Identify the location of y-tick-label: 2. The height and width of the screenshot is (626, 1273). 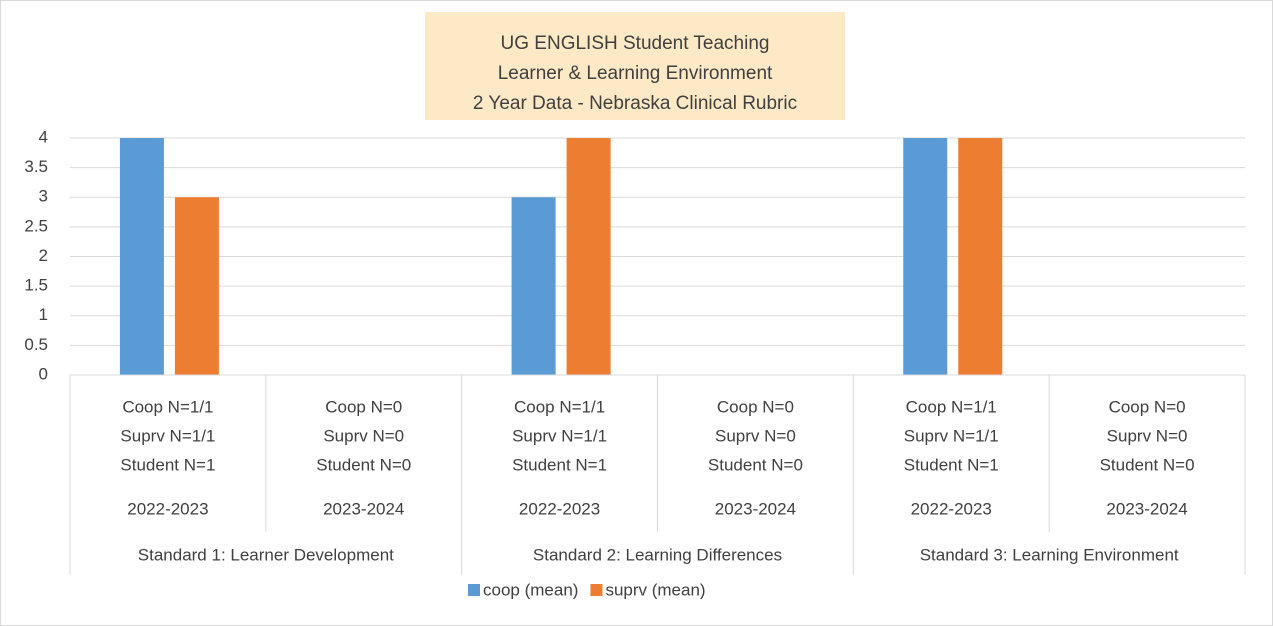
(43, 255).